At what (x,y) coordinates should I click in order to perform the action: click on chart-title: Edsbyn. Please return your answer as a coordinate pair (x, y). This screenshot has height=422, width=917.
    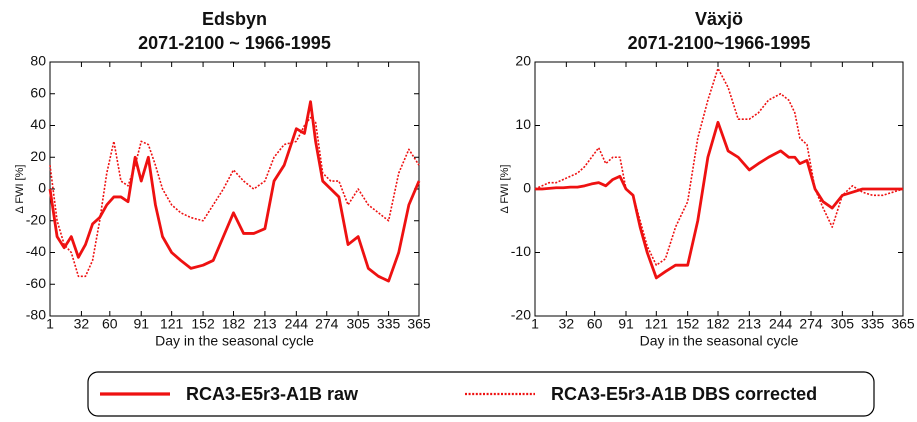
    Looking at the image, I should click on (234, 19).